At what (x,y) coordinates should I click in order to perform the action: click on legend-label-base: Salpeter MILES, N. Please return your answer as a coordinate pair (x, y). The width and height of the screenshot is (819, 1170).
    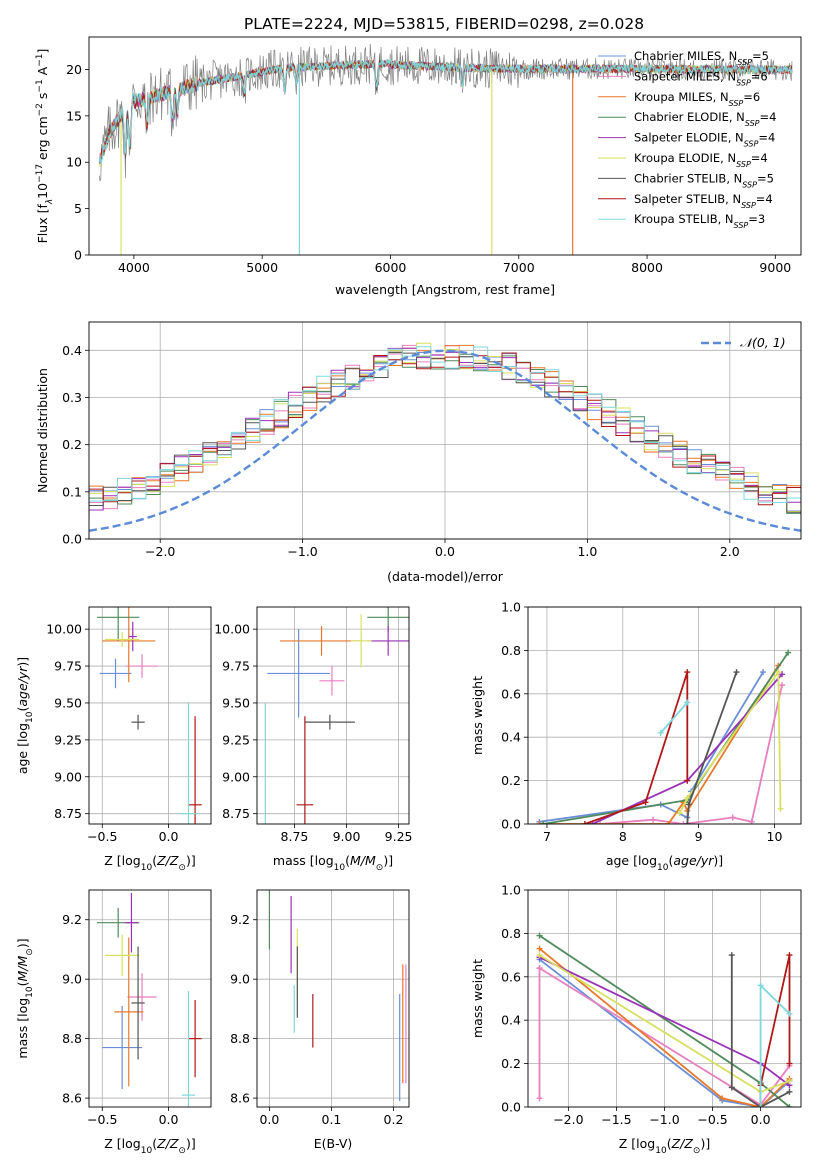
    Looking at the image, I should click on (685, 76).